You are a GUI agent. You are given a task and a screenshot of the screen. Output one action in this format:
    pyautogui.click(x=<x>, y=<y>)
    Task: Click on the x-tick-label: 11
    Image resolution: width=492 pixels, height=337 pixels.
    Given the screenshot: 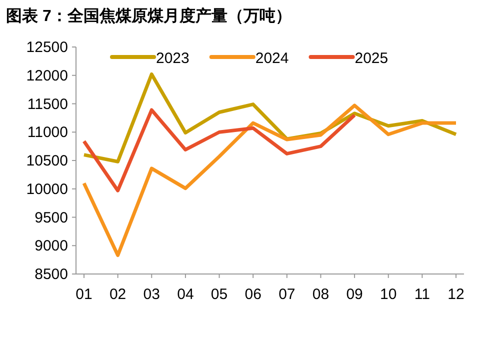 What is the action you would take?
    pyautogui.click(x=422, y=294)
    